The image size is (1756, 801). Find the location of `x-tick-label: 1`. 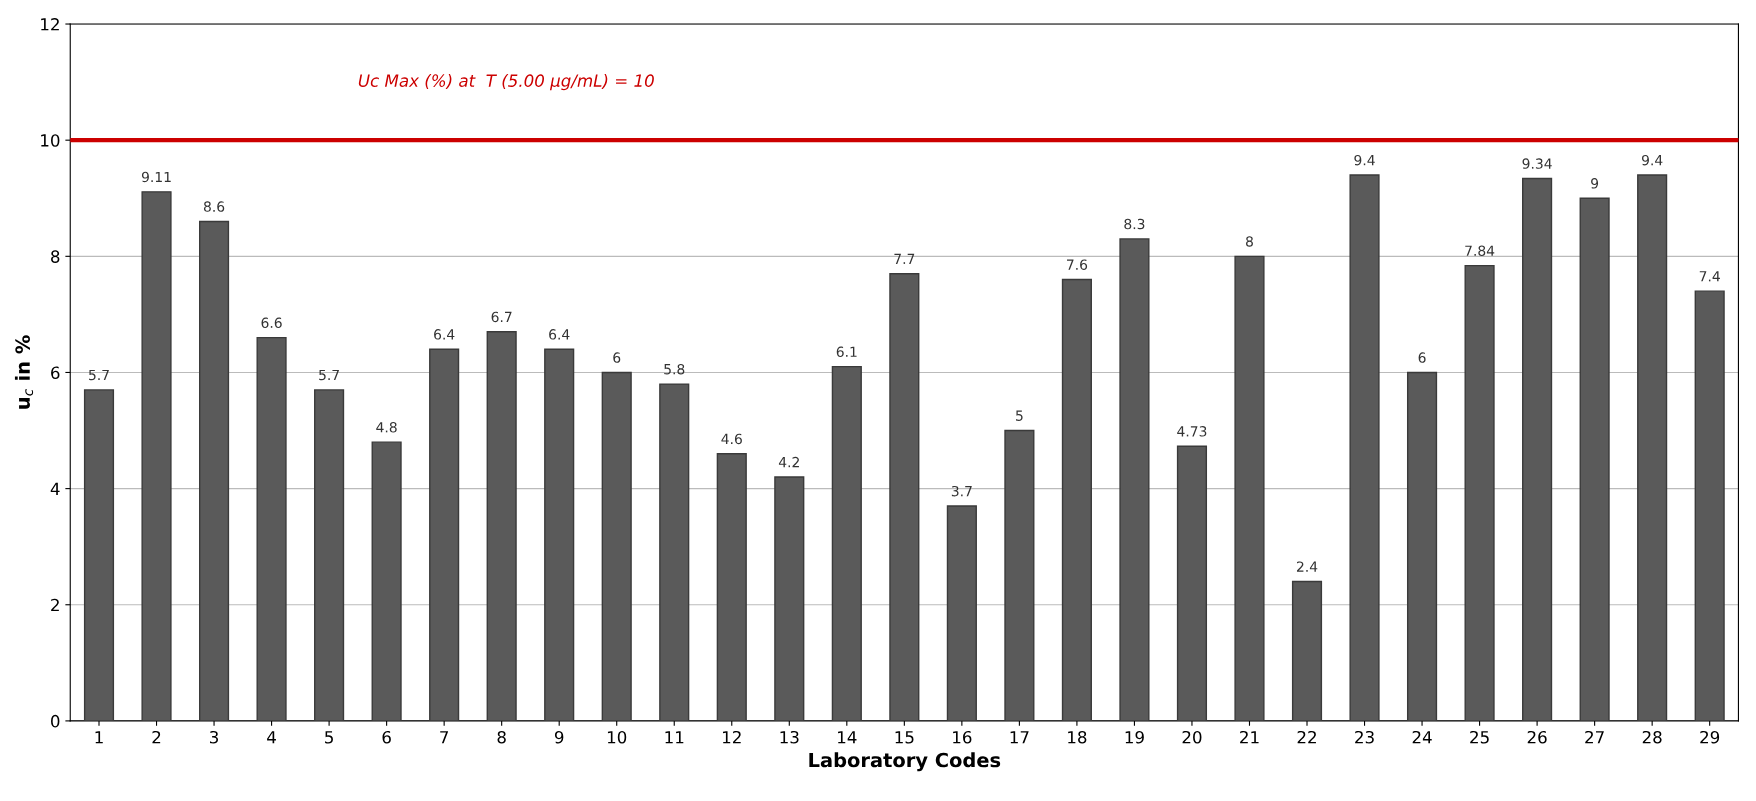

x-tick-label: 1 is located at coordinates (99, 737).